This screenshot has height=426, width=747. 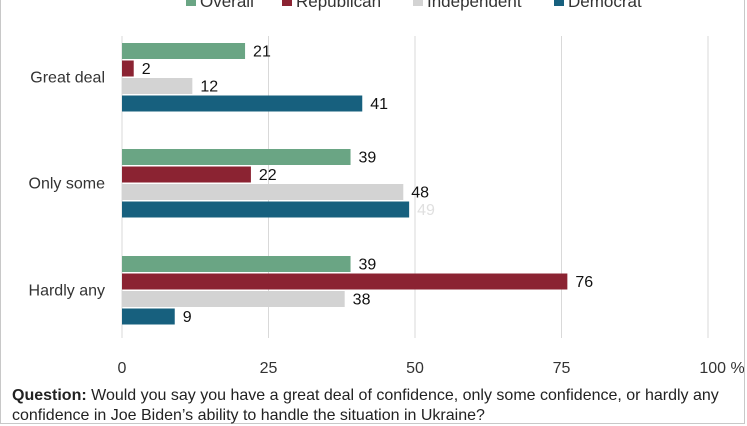 I want to click on value-label: 38, so click(x=362, y=300).